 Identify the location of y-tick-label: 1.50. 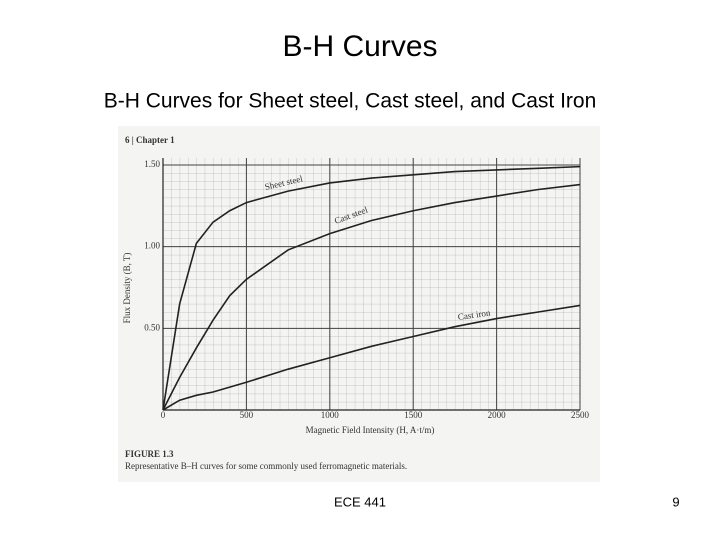
(152, 164).